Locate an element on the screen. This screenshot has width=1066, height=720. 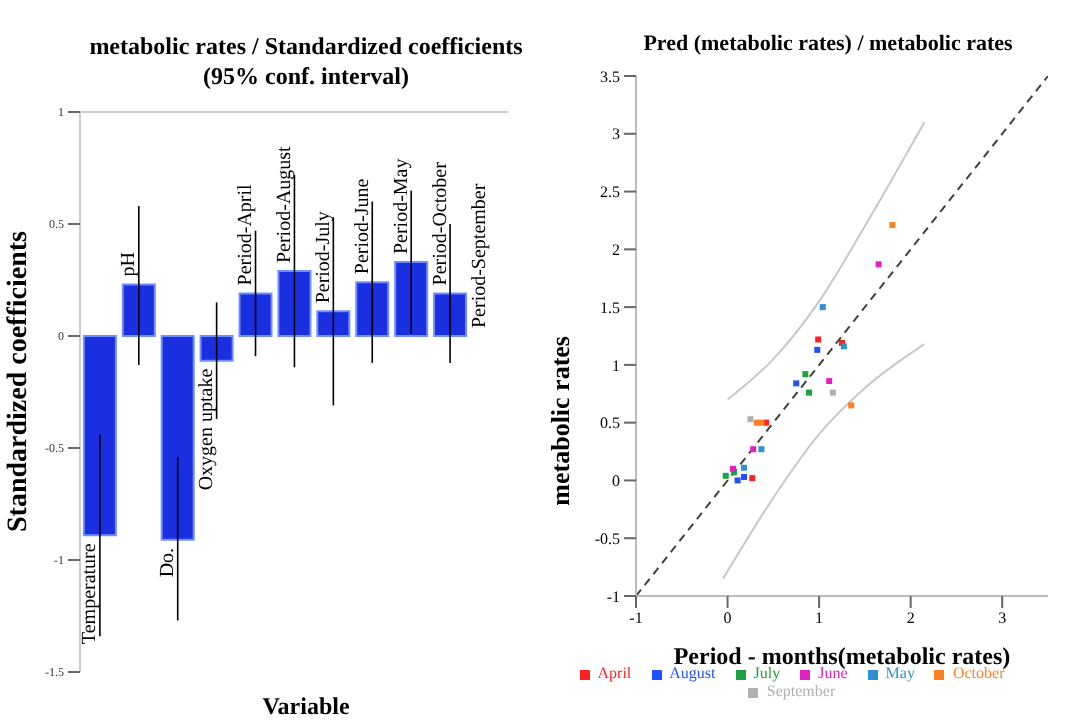
x-tick-label: Period-July is located at coordinates (323, 257).